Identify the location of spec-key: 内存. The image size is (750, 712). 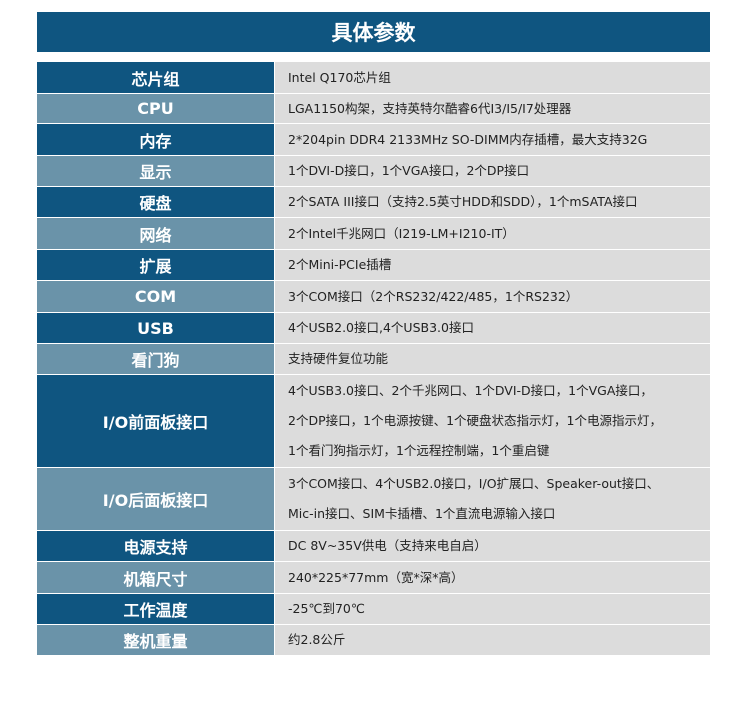
(156, 139).